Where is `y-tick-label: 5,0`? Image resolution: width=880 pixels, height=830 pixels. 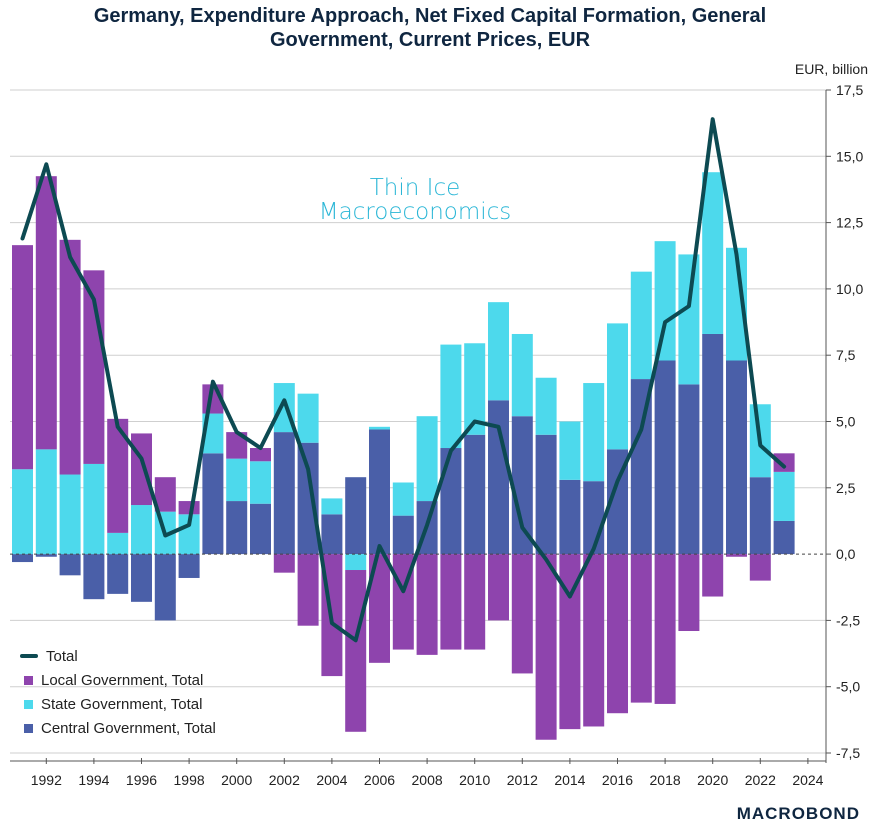
y-tick-label: 5,0 is located at coordinates (846, 422).